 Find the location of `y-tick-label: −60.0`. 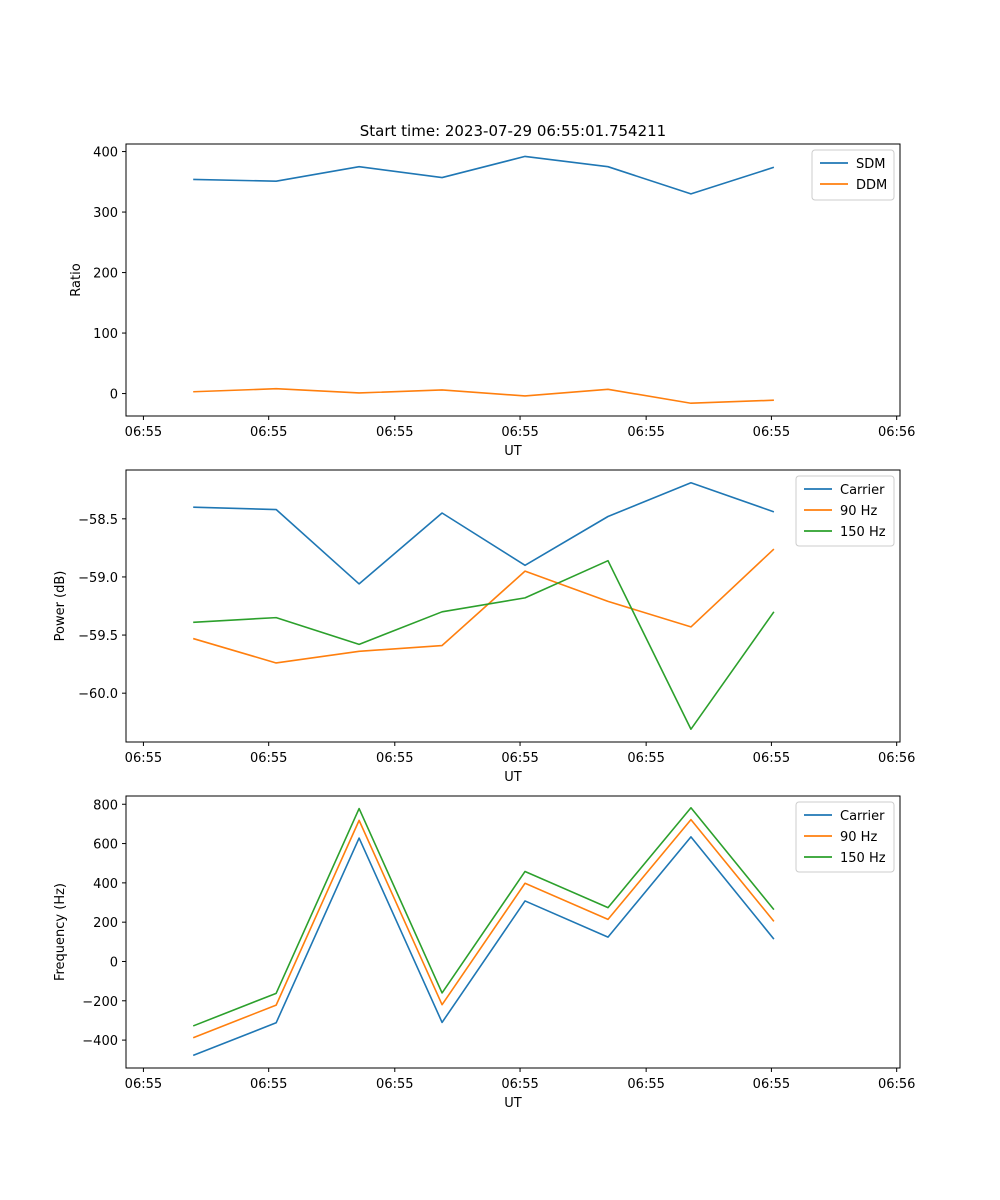

y-tick-label: −60.0 is located at coordinates (98, 694).